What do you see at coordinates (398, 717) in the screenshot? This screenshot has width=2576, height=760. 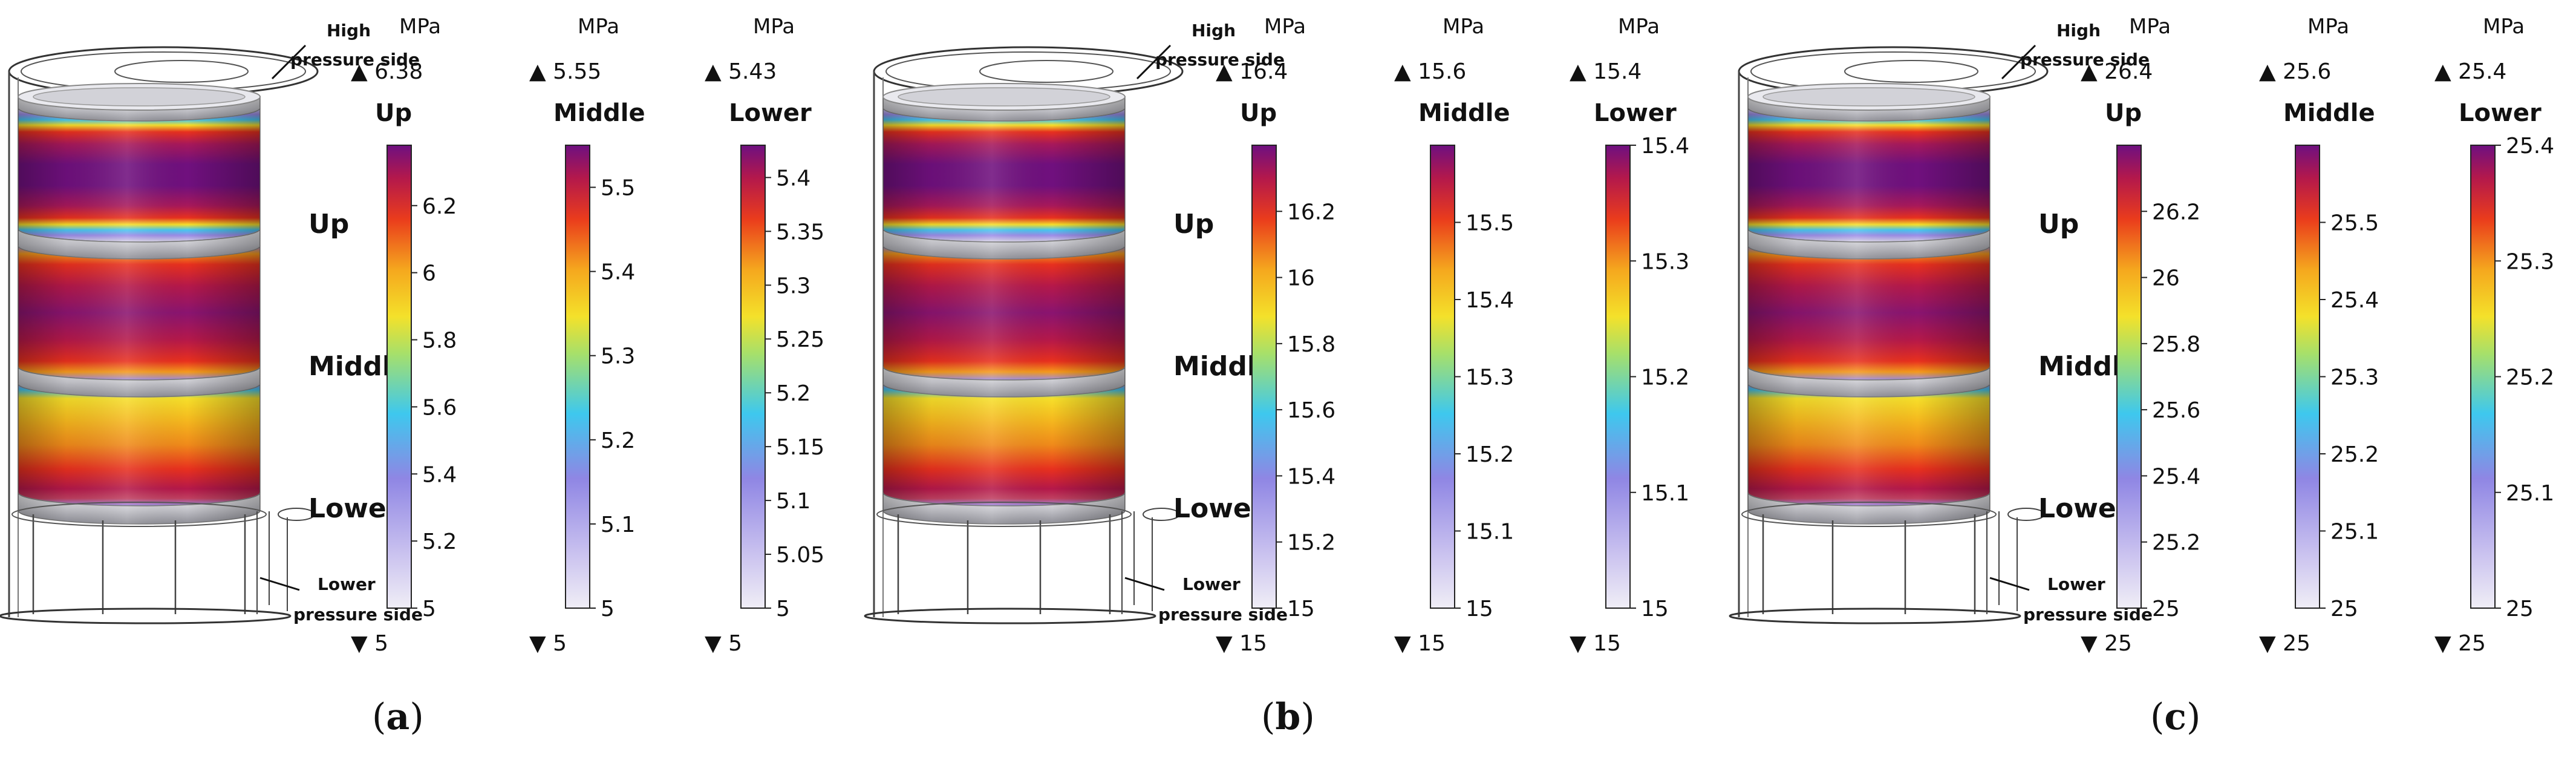 I see `panel-label-letter-a: a` at bounding box center [398, 717].